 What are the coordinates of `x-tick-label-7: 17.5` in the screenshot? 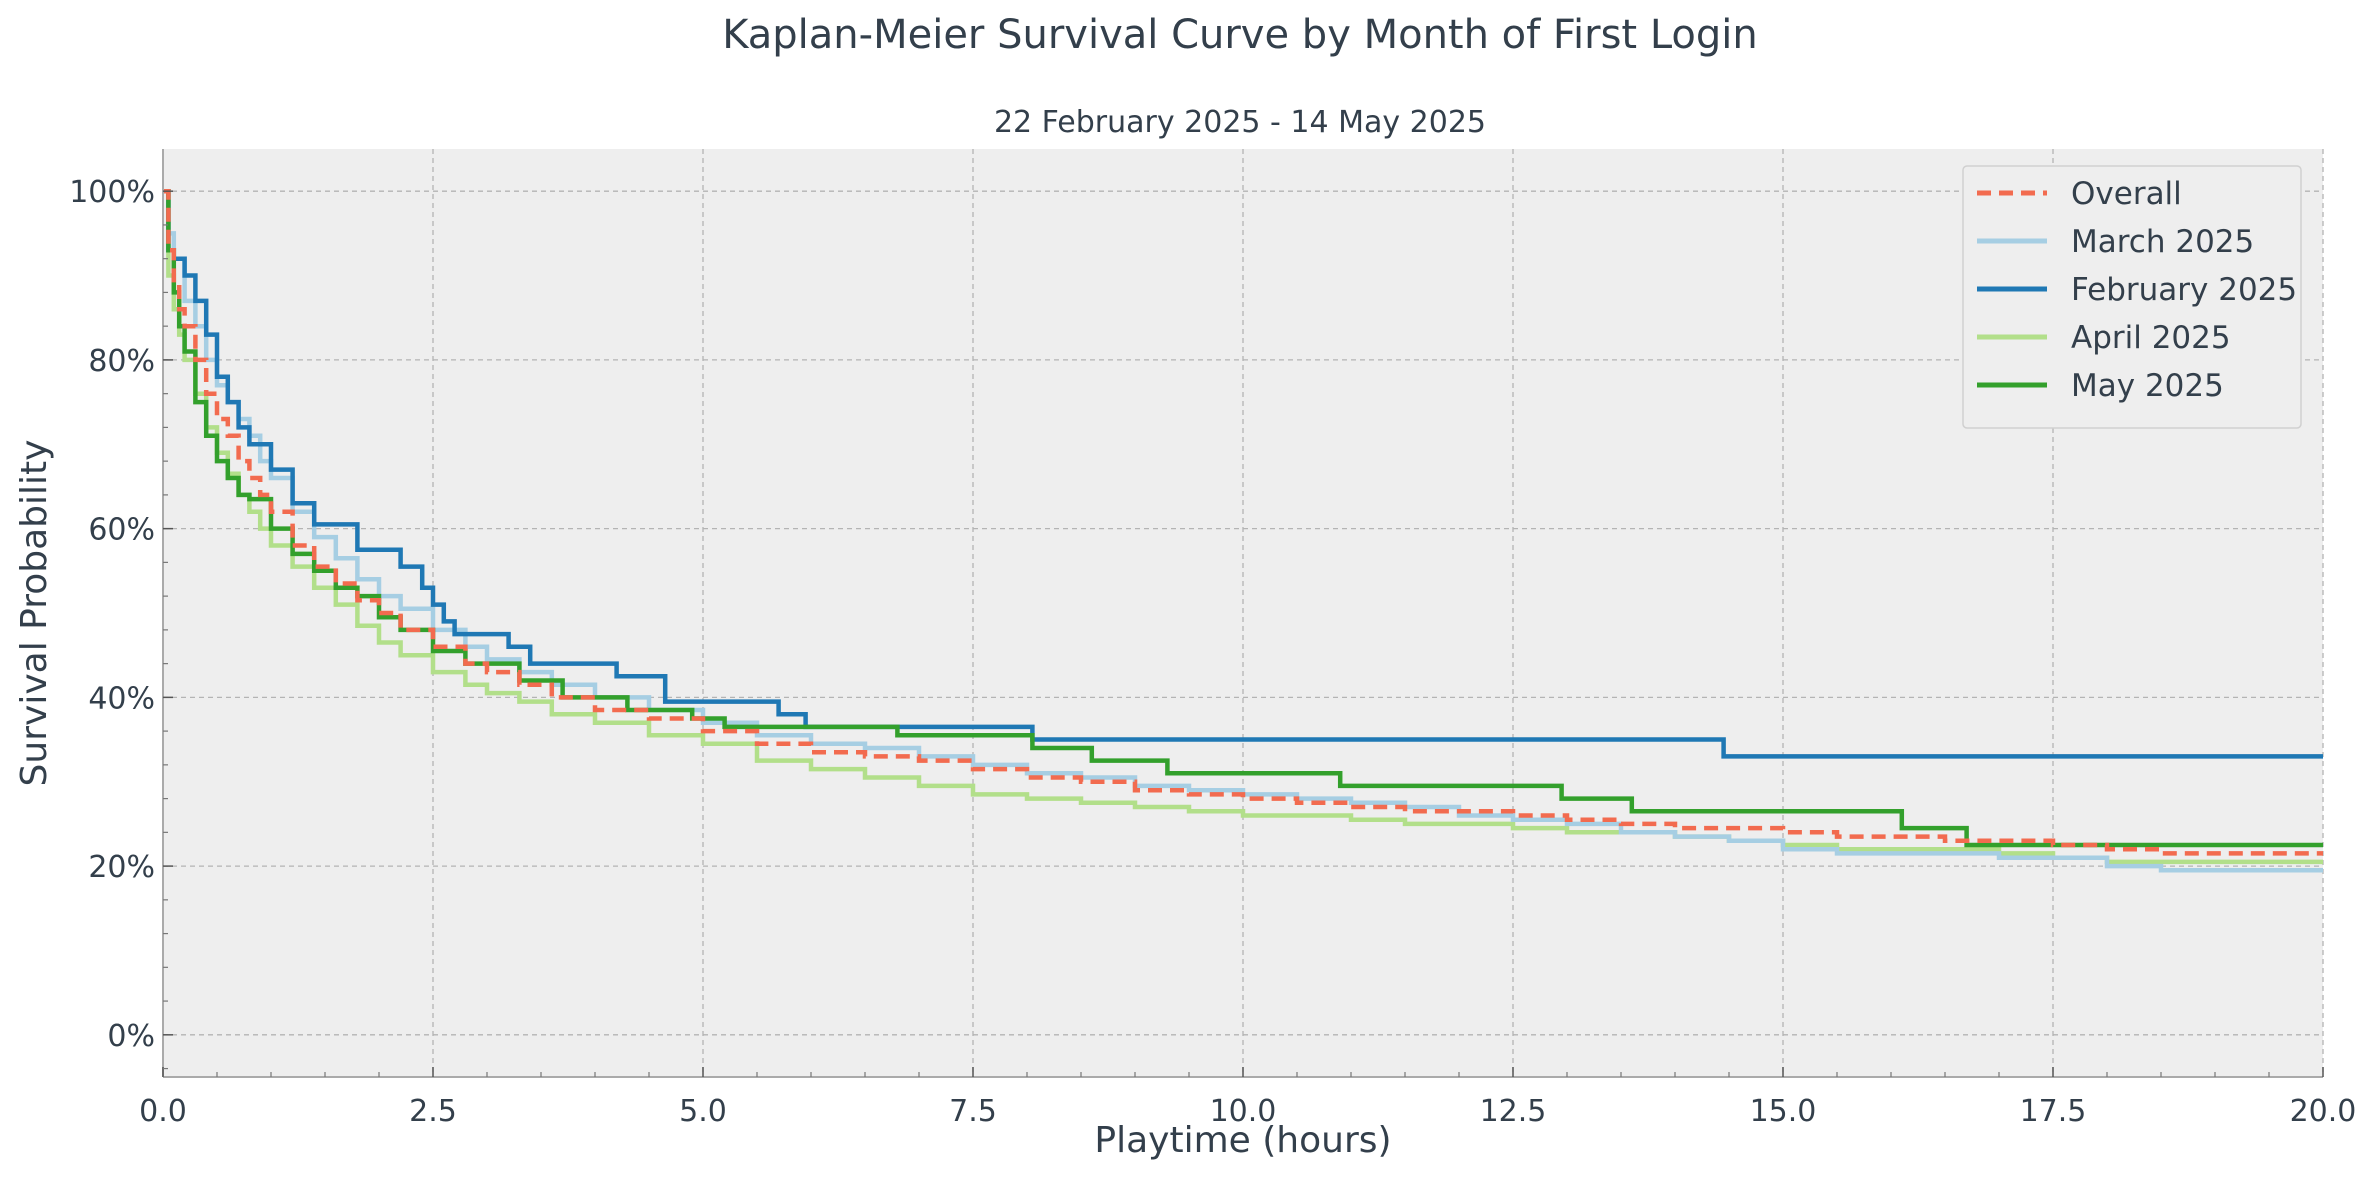 It's located at (2053, 1111).